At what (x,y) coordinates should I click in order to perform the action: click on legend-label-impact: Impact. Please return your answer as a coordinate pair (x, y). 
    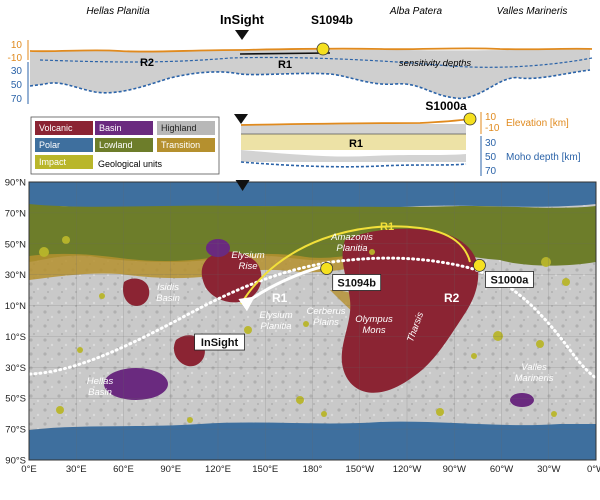
    Looking at the image, I should click on (53, 162).